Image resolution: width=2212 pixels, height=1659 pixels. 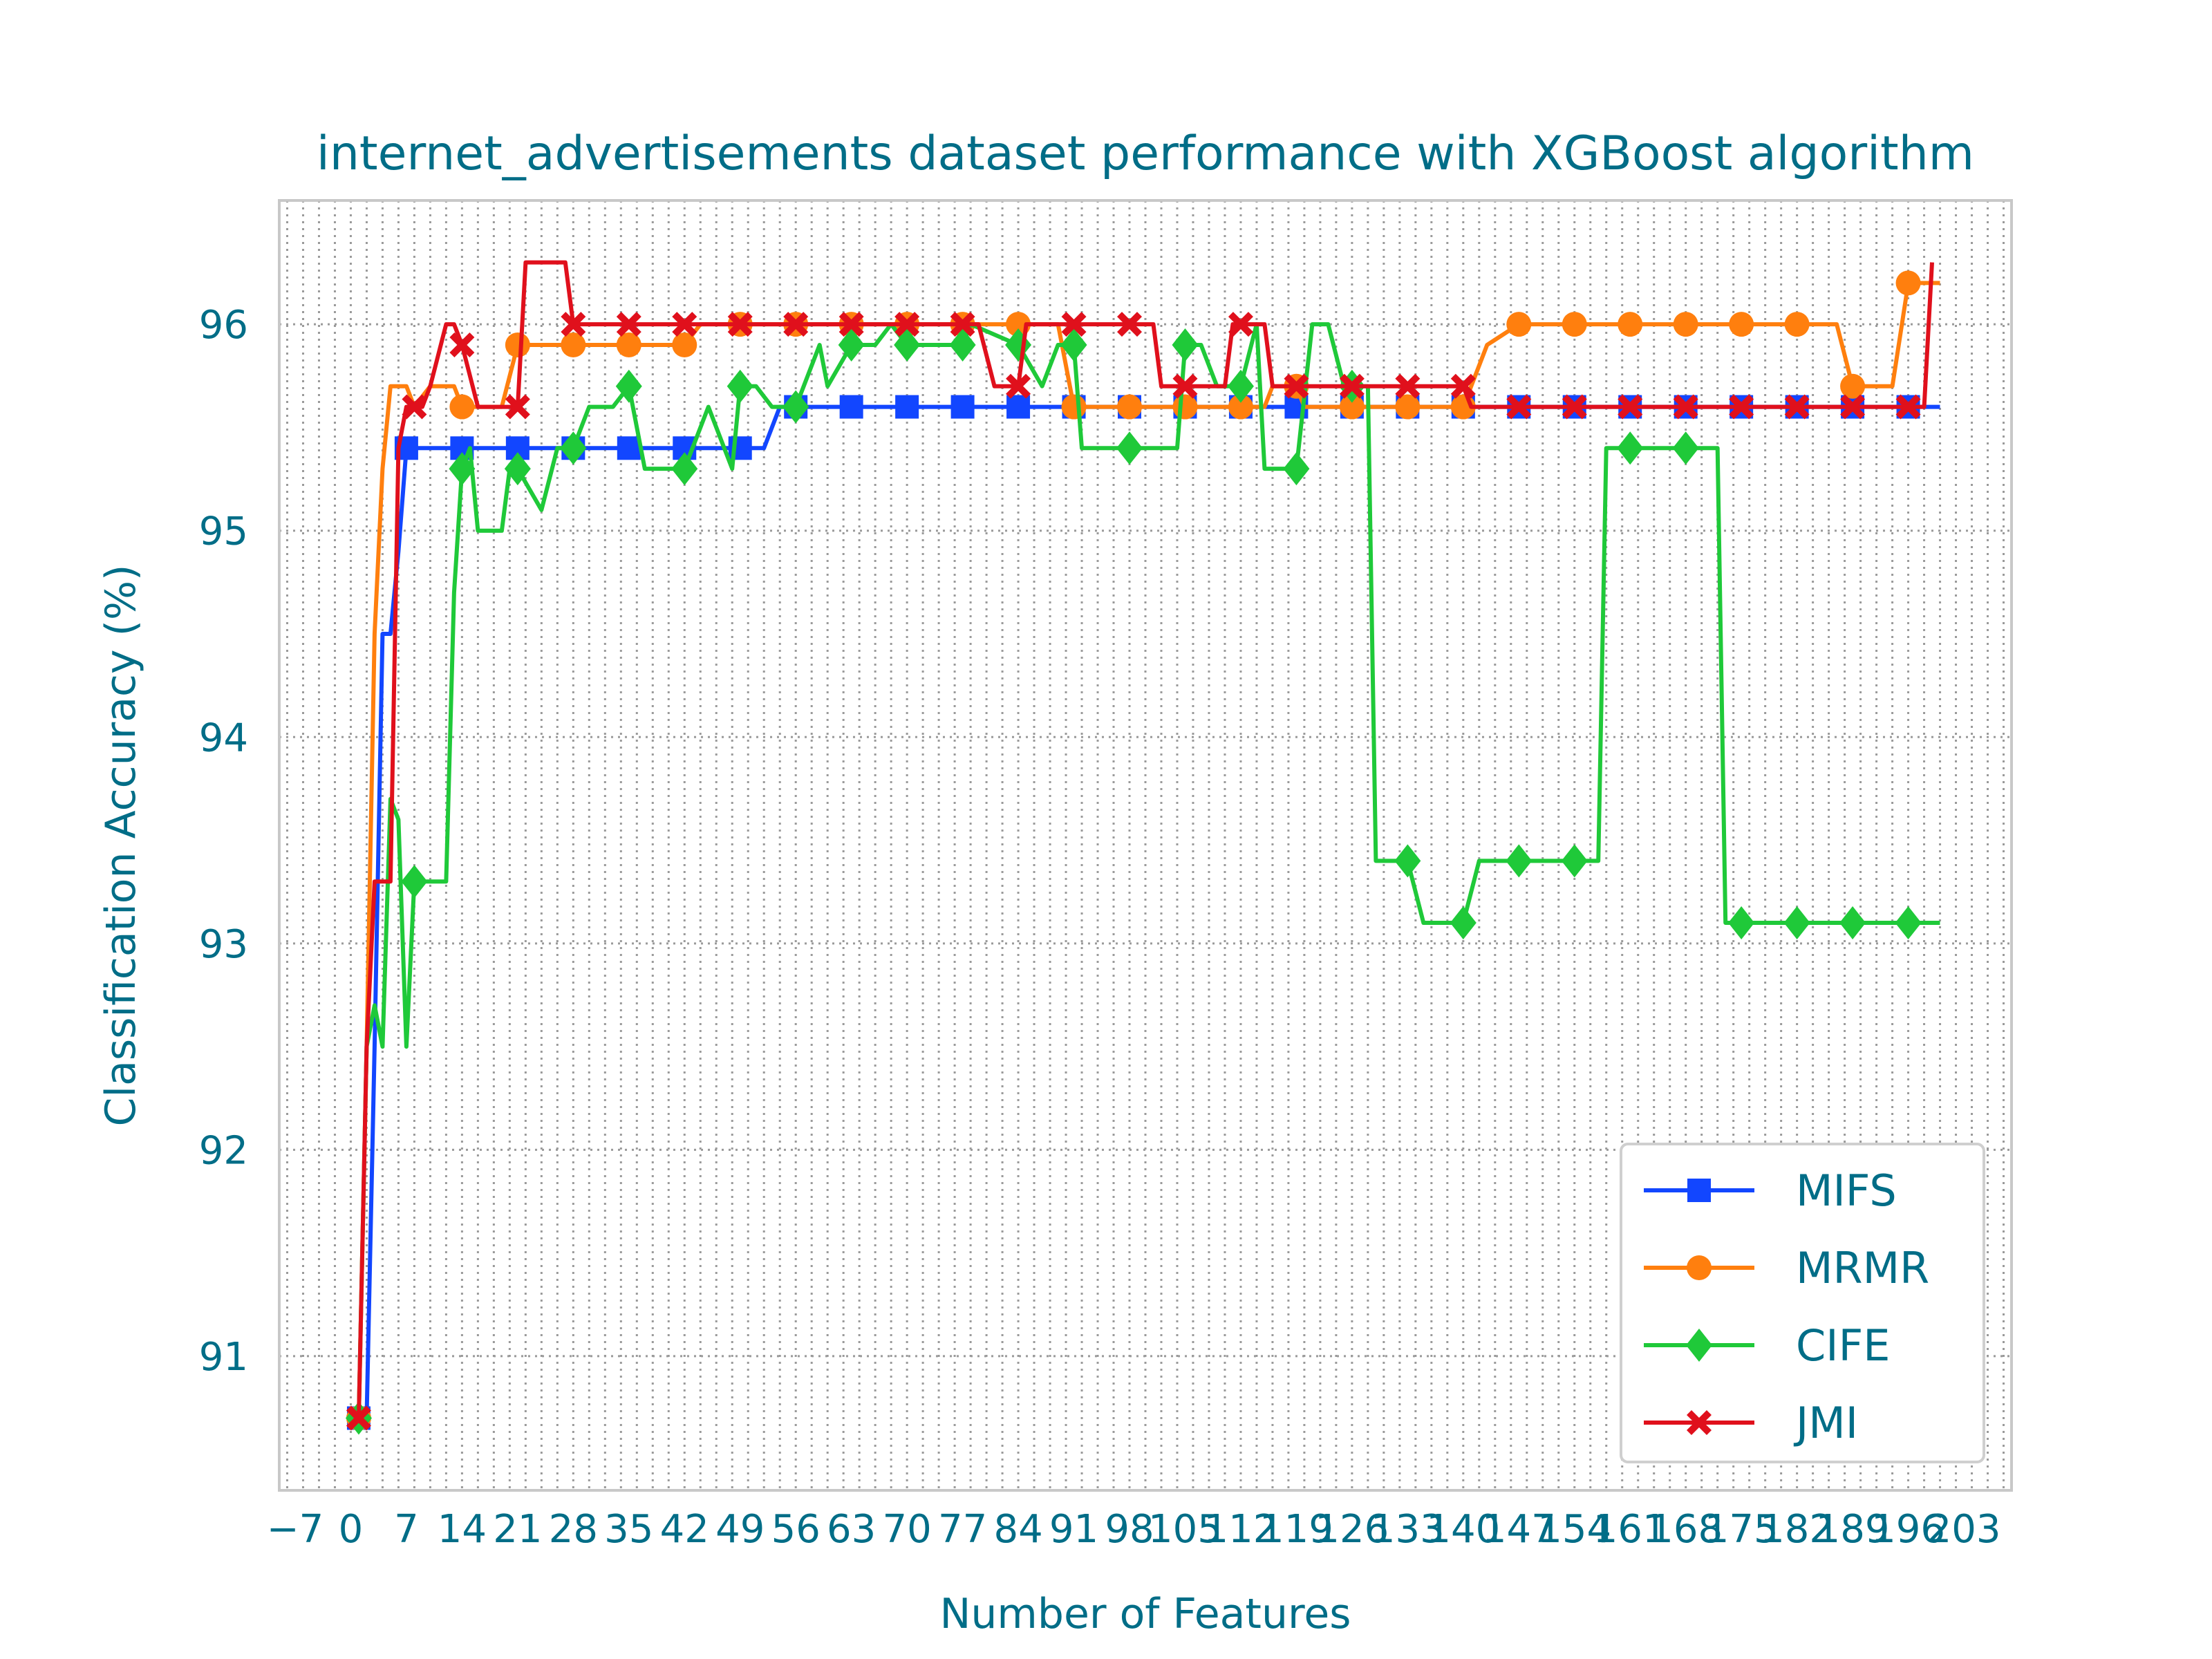 What do you see at coordinates (1742, 1530) in the screenshot?
I see `x-tick-label: 175` at bounding box center [1742, 1530].